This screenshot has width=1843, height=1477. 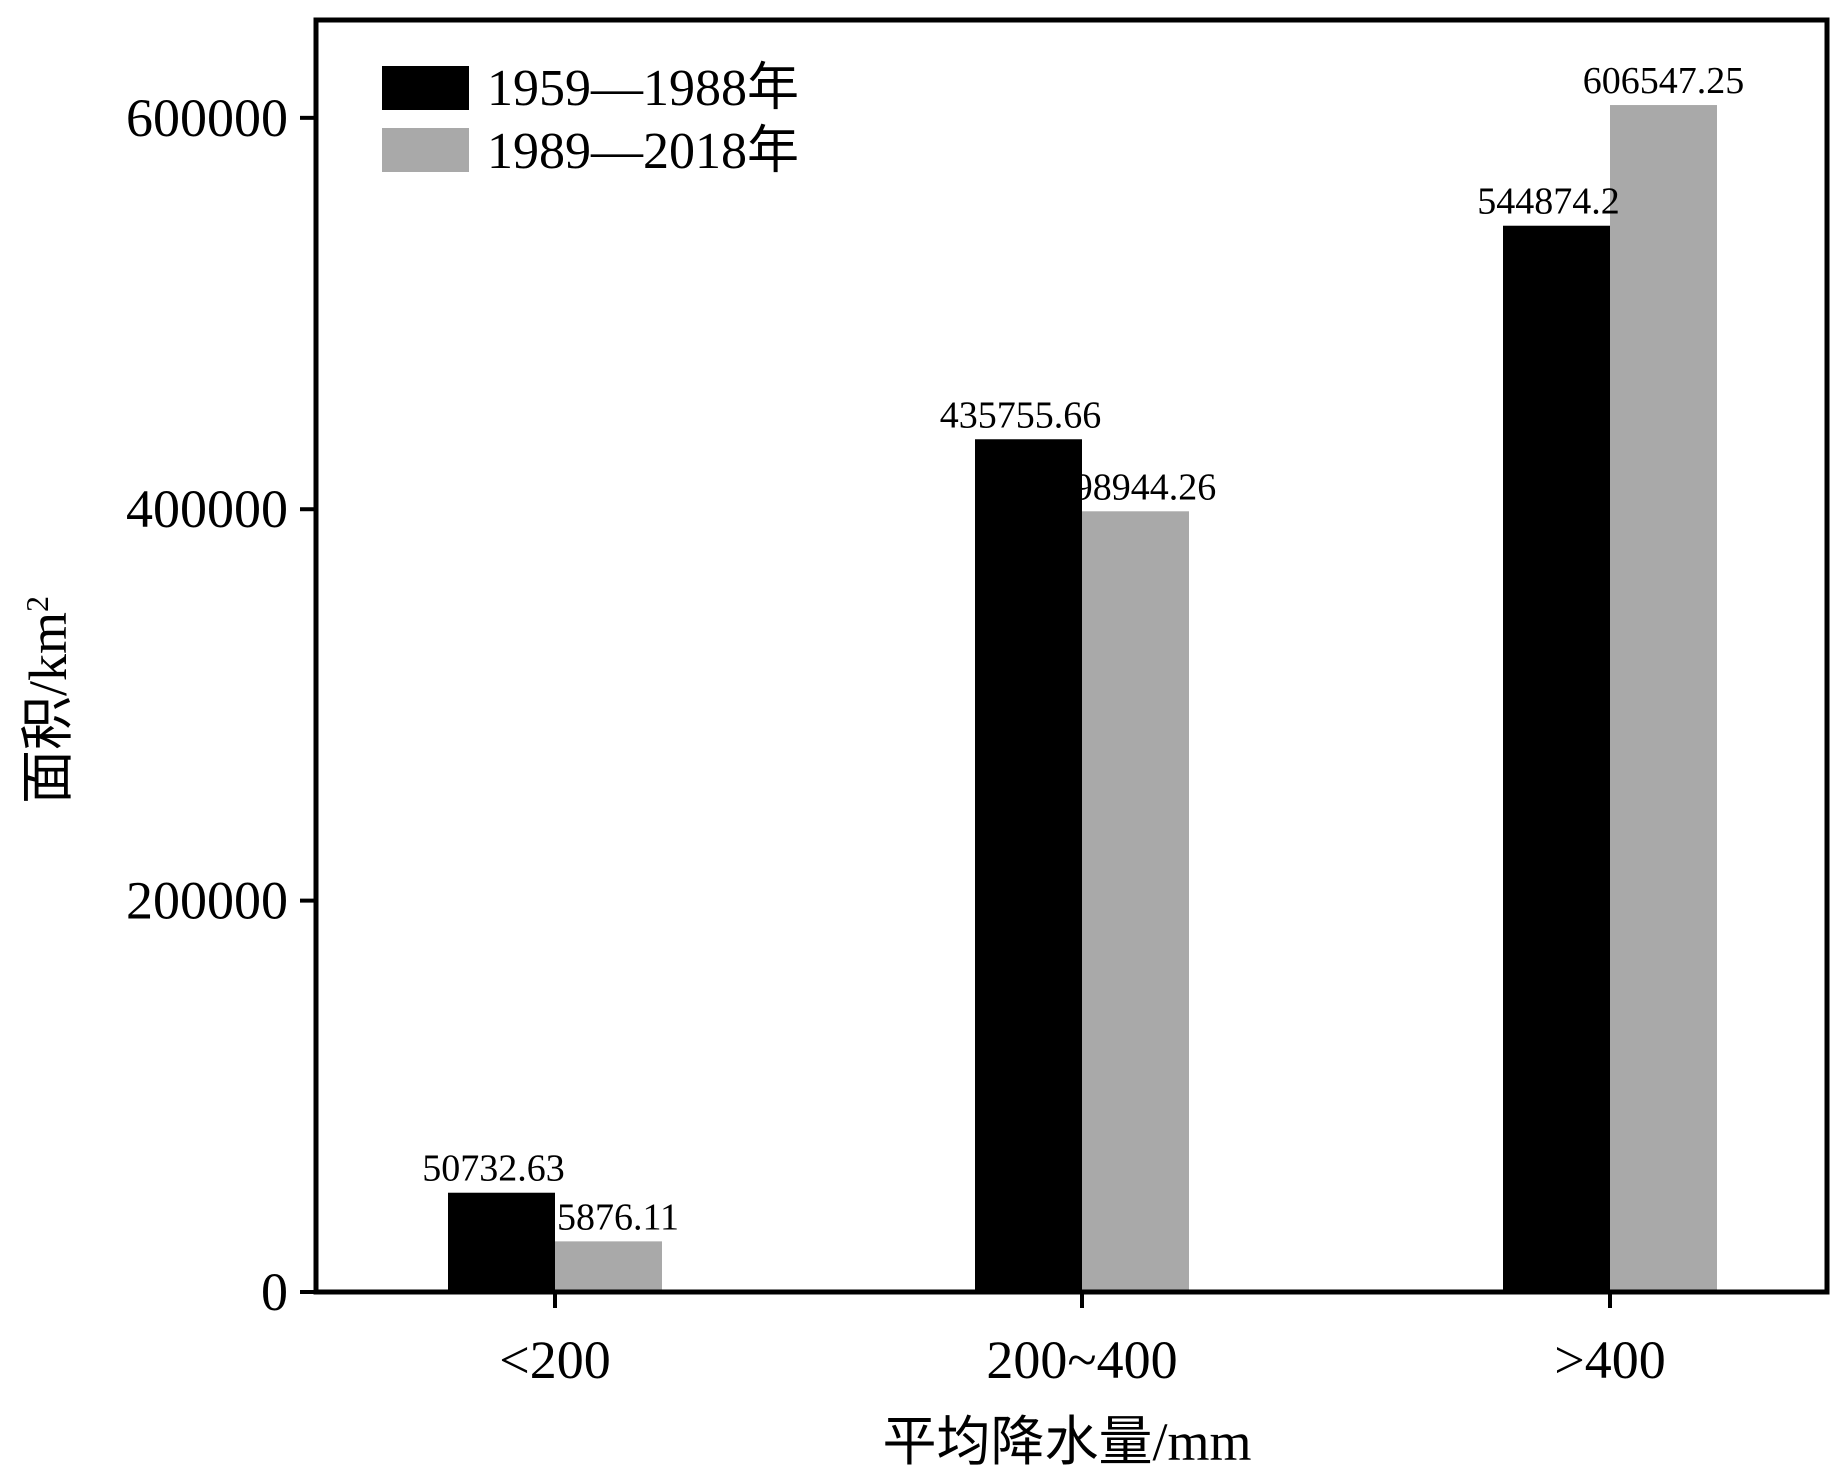 What do you see at coordinates (643, 88) in the screenshot?
I see `legend-label-series-1: 1959—1988年` at bounding box center [643, 88].